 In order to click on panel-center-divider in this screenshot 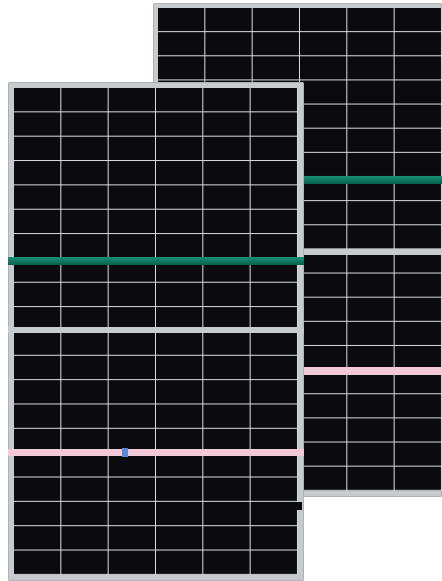, I will do `click(156, 330)`.